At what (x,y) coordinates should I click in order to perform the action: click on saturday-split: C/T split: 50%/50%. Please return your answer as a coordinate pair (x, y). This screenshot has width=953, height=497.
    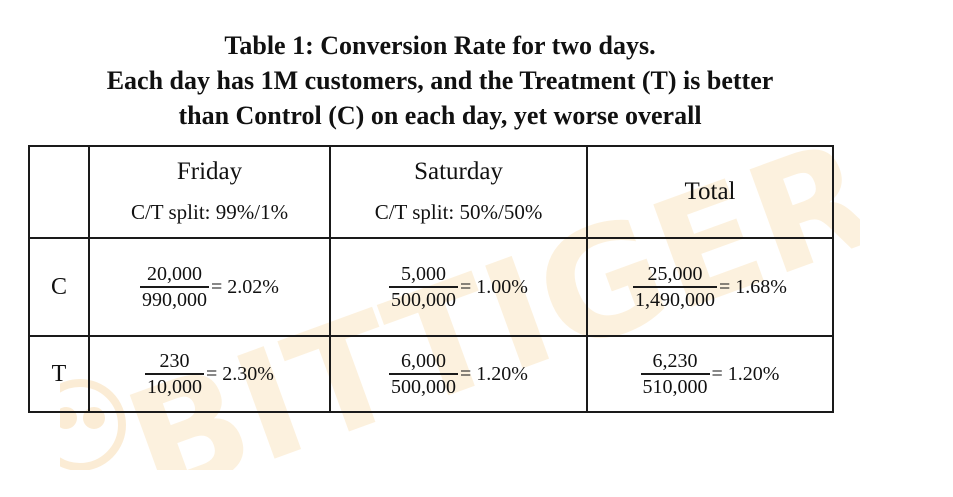
    Looking at the image, I should click on (458, 212).